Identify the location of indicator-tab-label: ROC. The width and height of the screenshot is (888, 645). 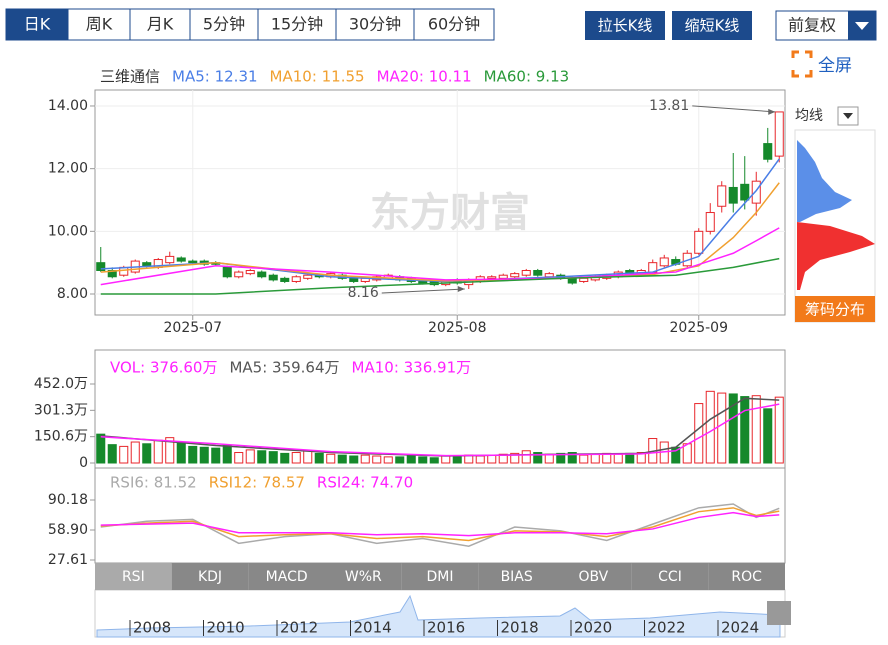
(746, 577).